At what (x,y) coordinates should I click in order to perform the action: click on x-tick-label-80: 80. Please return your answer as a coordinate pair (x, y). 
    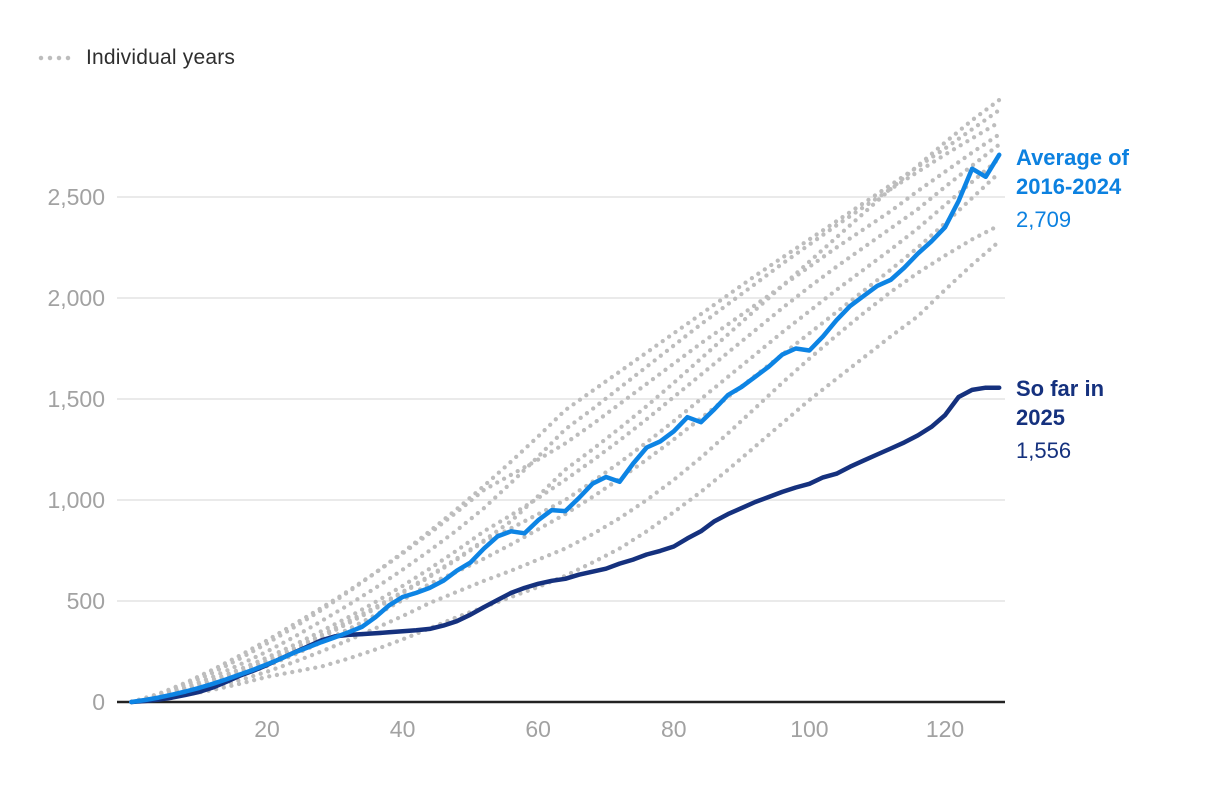
    Looking at the image, I should click on (674, 729).